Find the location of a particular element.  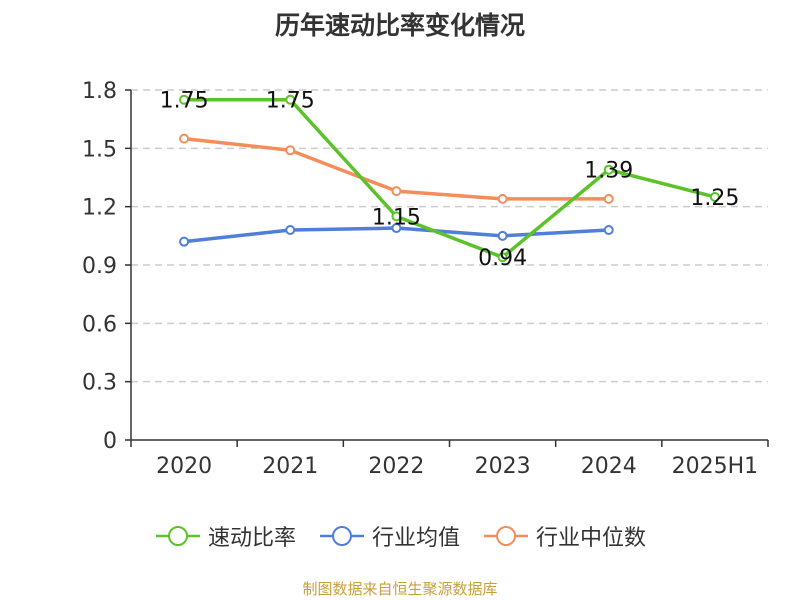

legend-label: 行业均值 is located at coordinates (415, 538).